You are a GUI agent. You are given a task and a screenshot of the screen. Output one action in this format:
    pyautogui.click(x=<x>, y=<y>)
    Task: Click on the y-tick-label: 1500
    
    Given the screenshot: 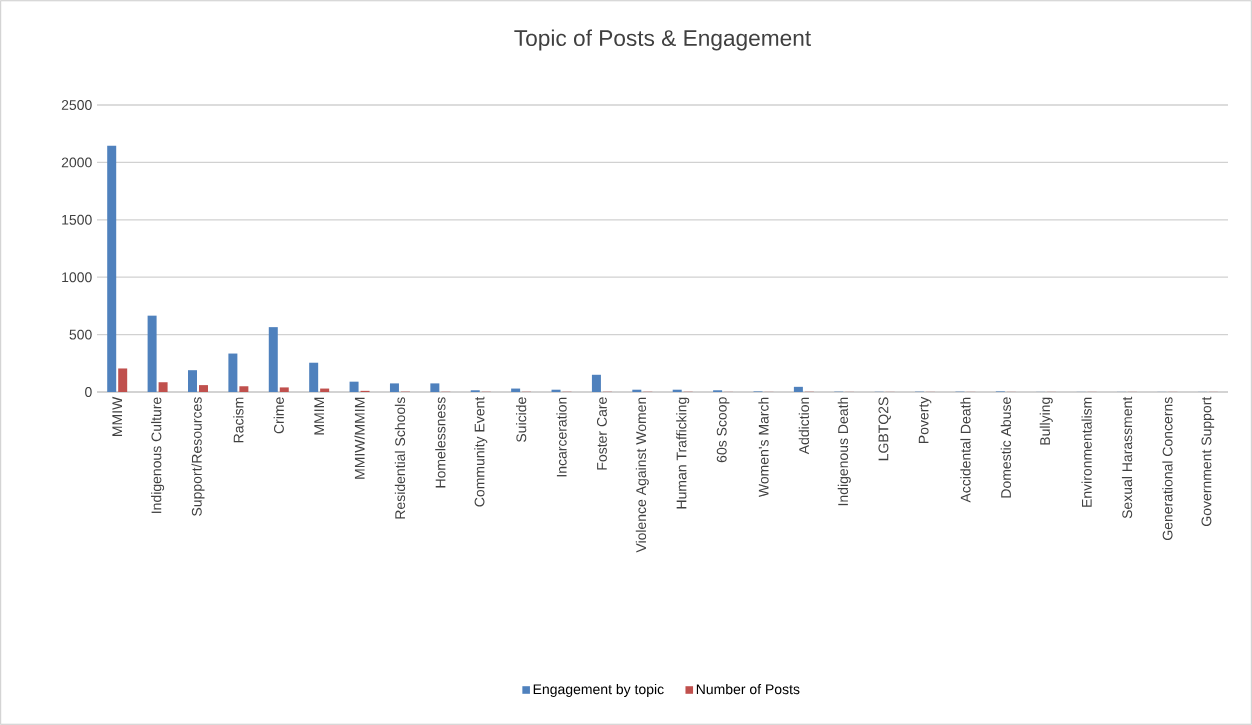 What is the action you would take?
    pyautogui.click(x=77, y=219)
    